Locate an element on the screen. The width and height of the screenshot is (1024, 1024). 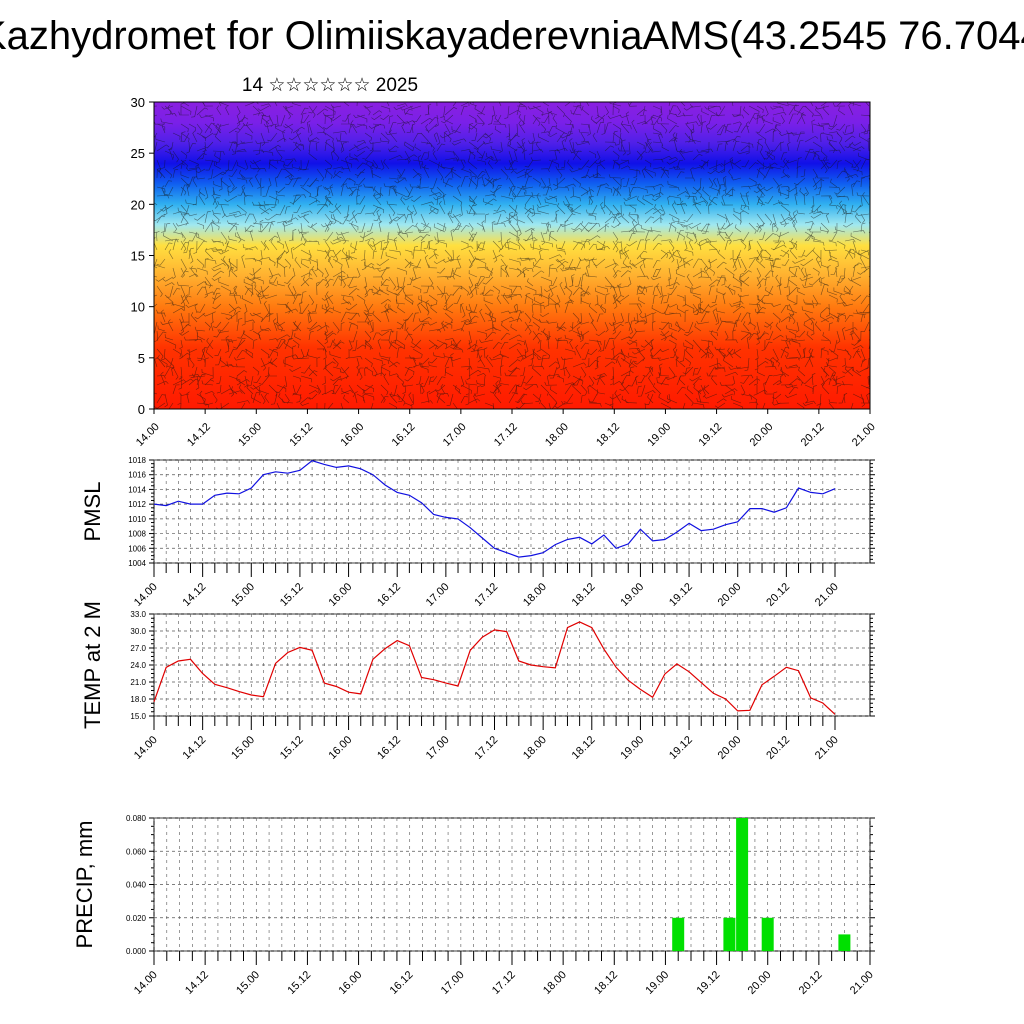
x-tick-label: 17.00 is located at coordinates (455, 435).